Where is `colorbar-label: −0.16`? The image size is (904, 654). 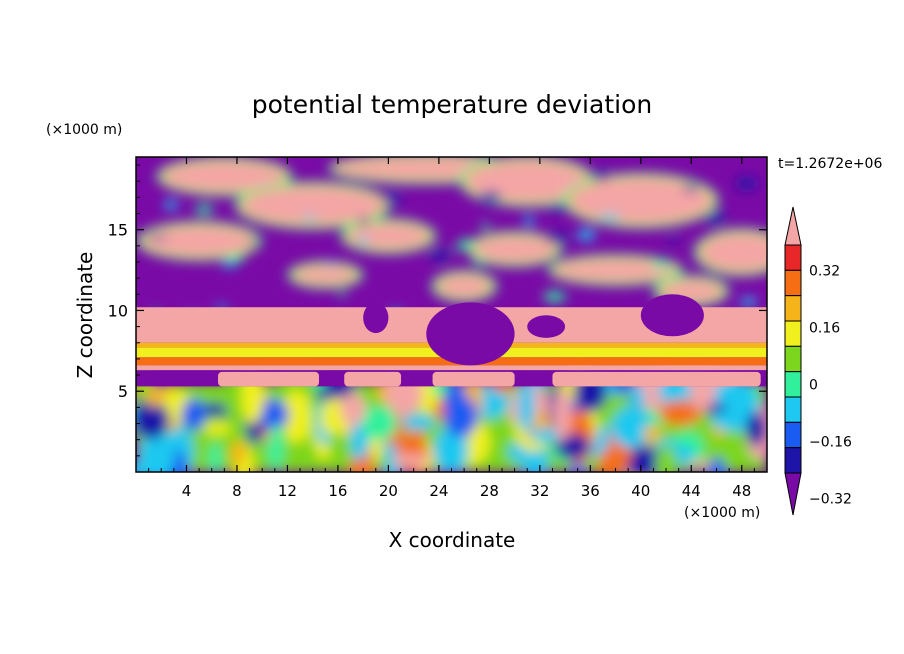
colorbar-label: −0.16 is located at coordinates (830, 442).